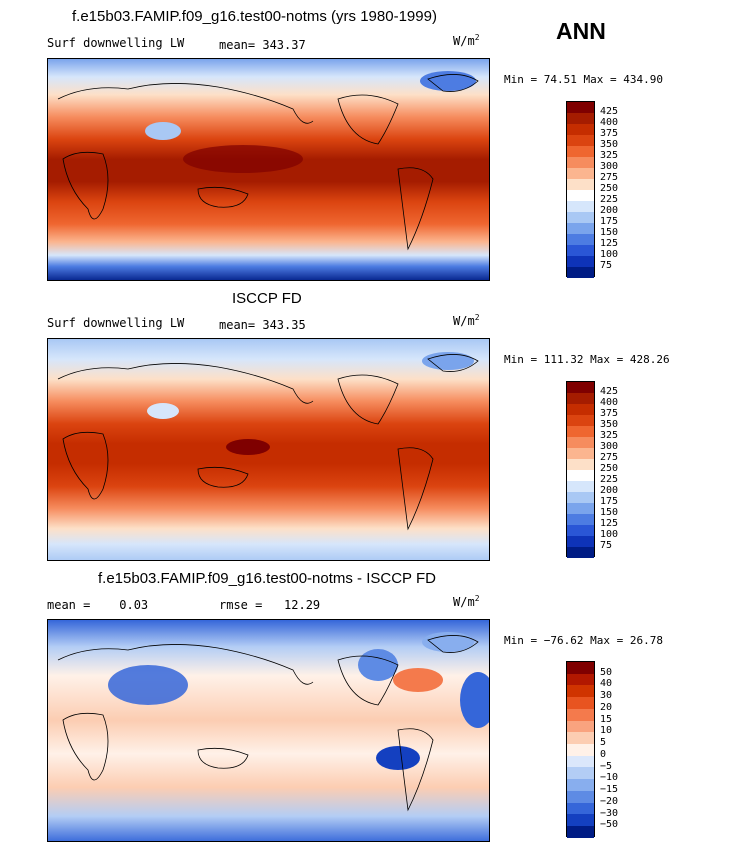  What do you see at coordinates (466, 40) in the screenshot?
I see `panel-1-units: W/m2` at bounding box center [466, 40].